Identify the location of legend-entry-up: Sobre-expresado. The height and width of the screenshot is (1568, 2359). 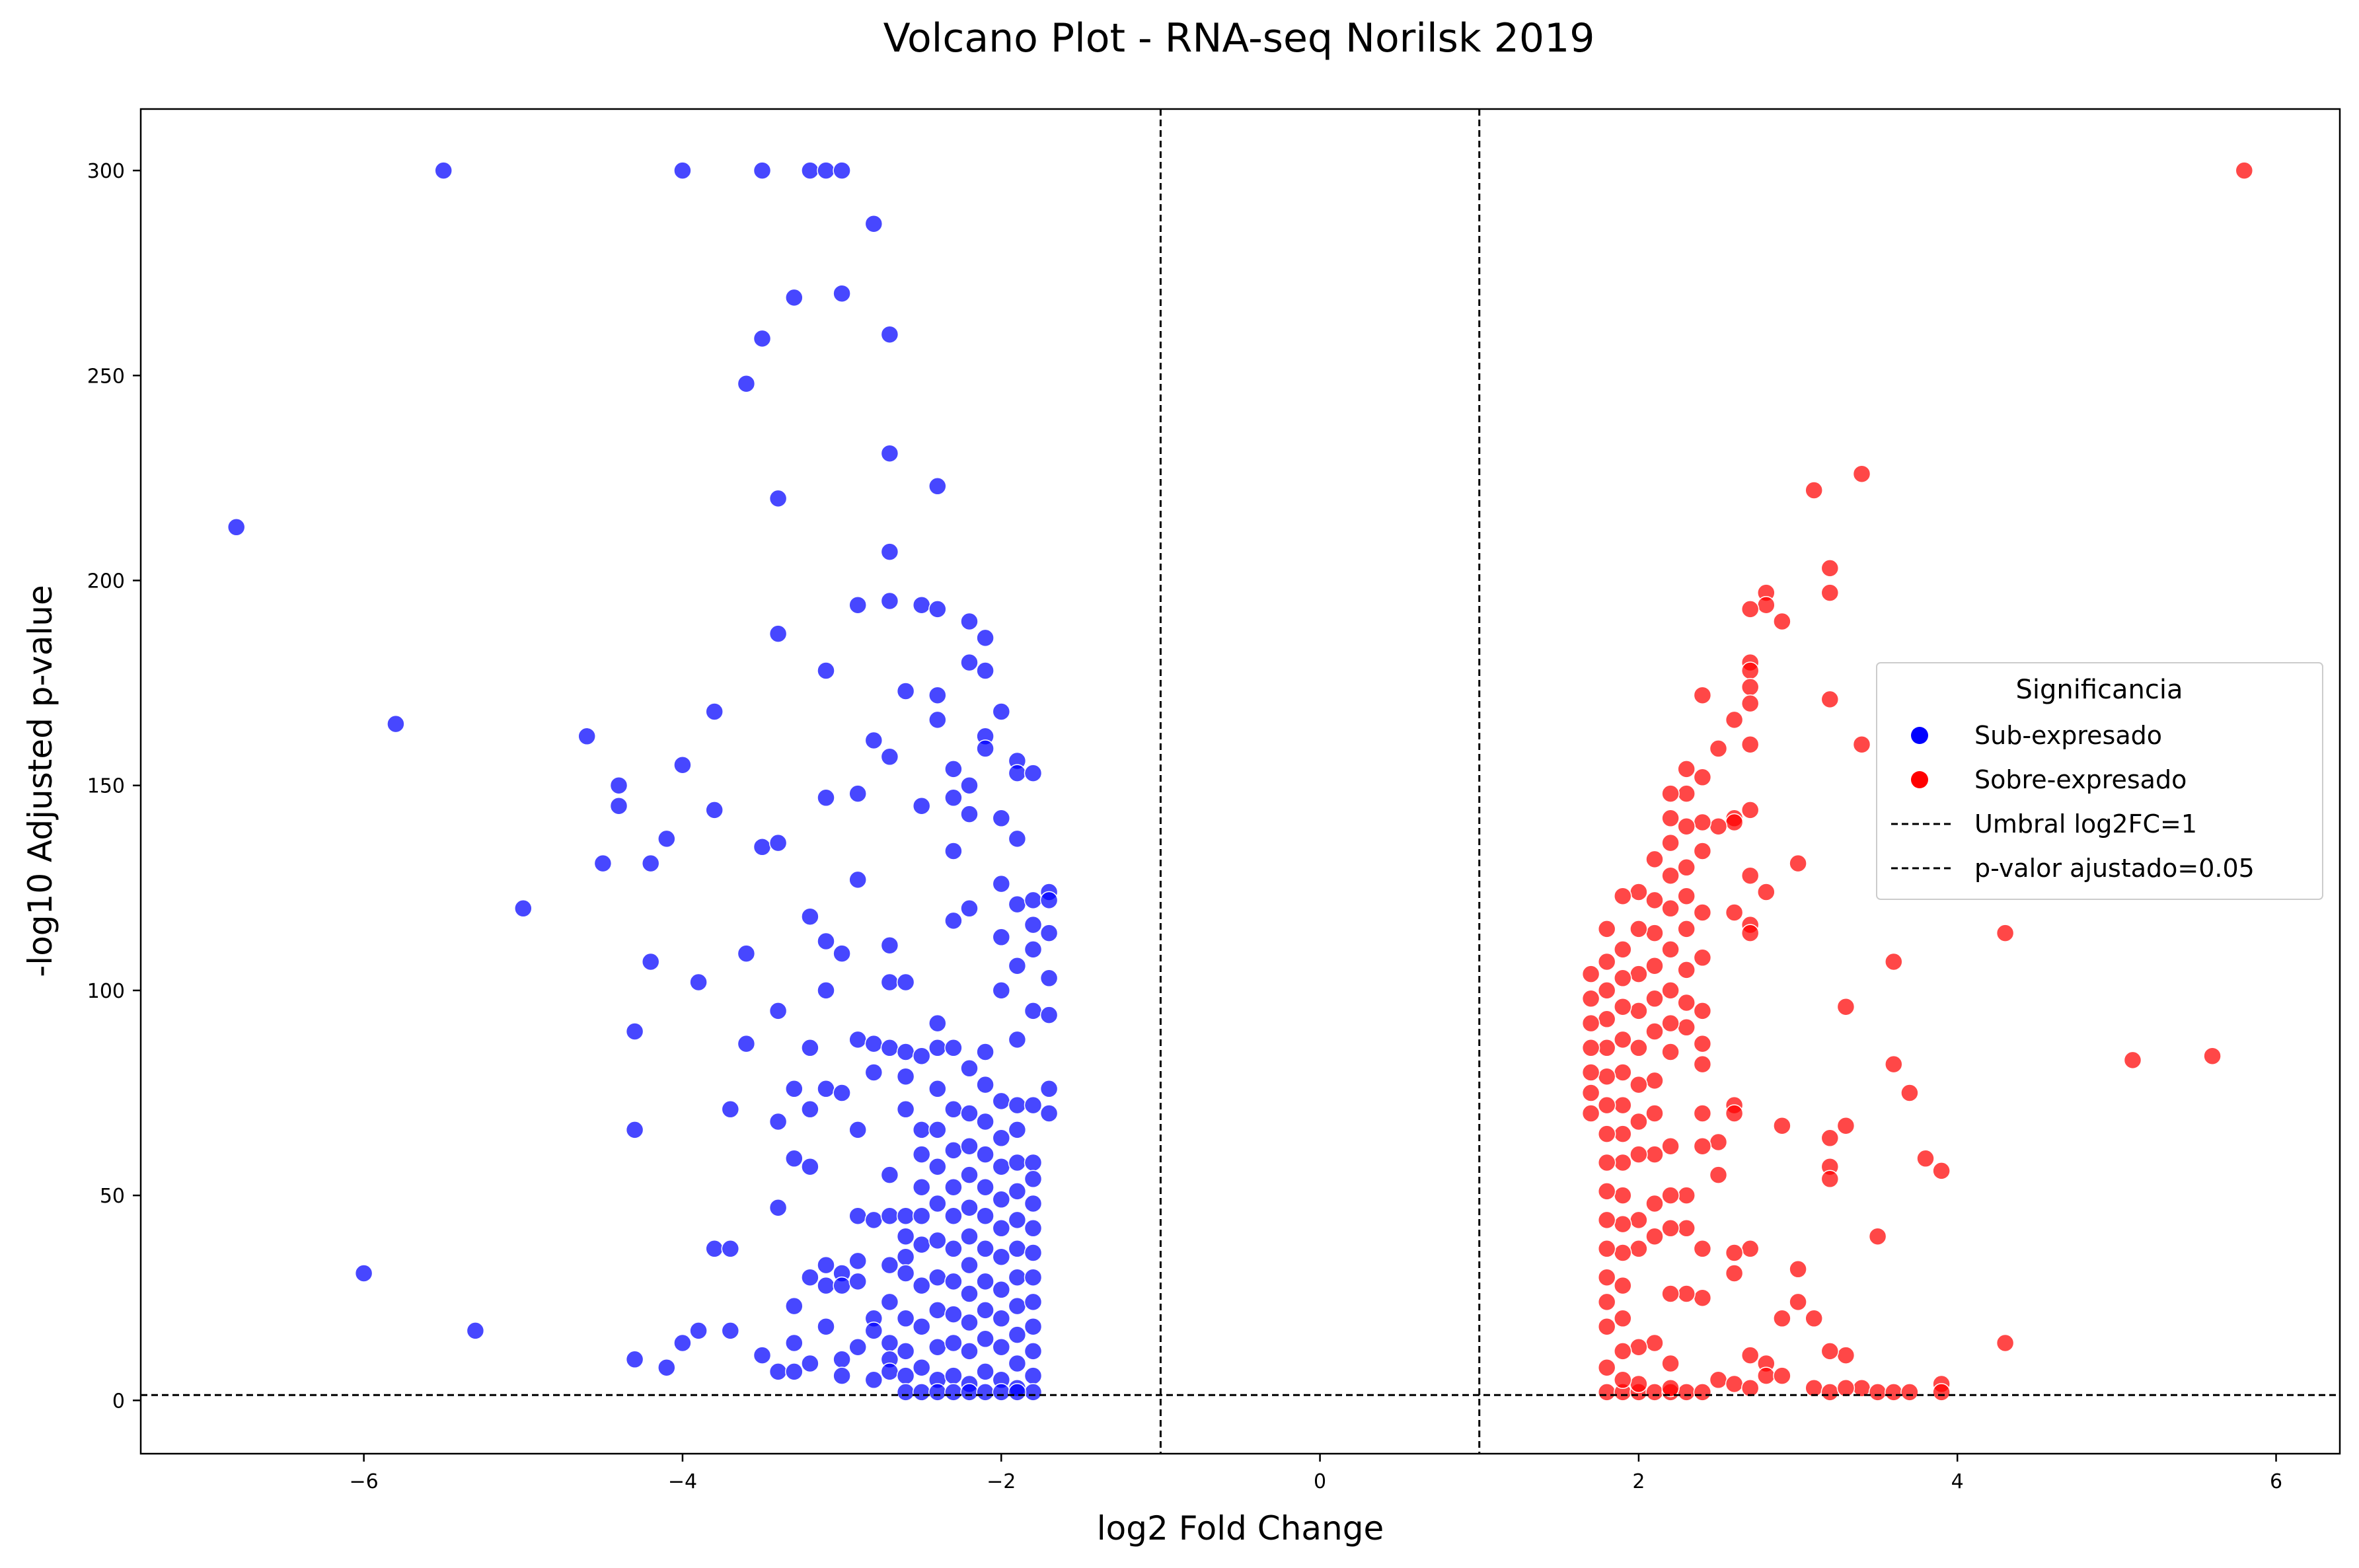
(2080, 779).